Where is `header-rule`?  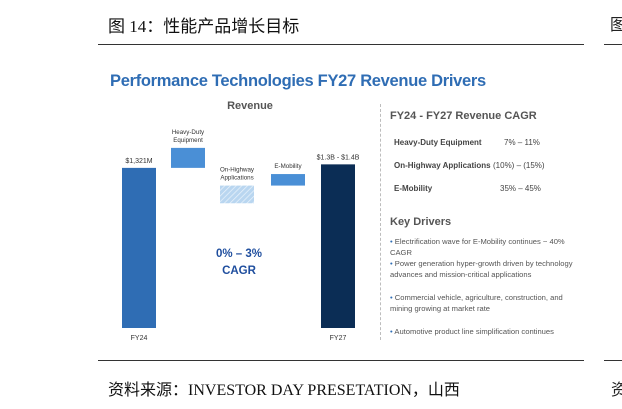 header-rule is located at coordinates (341, 44).